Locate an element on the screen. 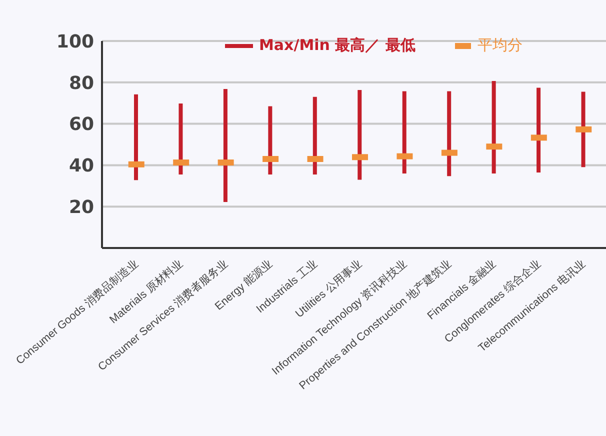 This screenshot has width=606, height=436. legend-label: Max/Min 最高／ 最低 is located at coordinates (337, 45).